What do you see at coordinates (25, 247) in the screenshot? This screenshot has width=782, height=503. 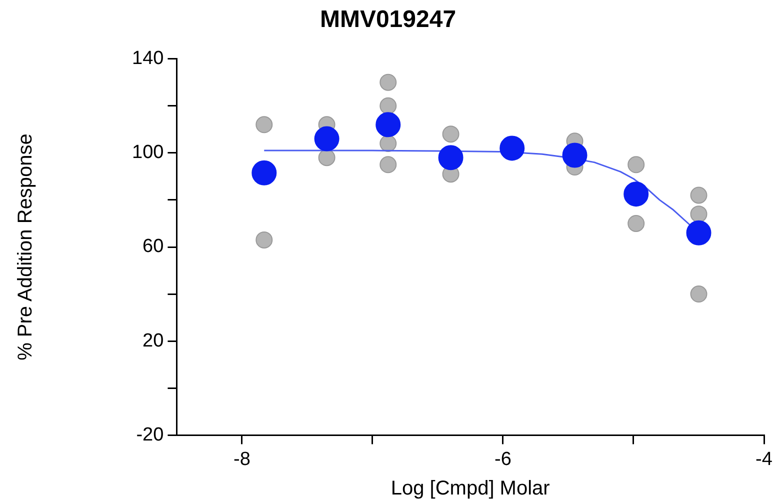 I see `y-axis-title: % Pre Addition Response` at bounding box center [25, 247].